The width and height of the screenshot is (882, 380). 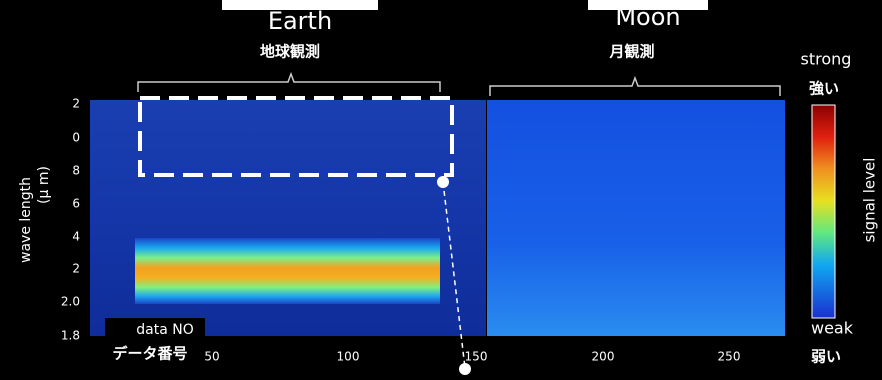 I want to click on y-axis-unit: (μ m), so click(x=44, y=185).